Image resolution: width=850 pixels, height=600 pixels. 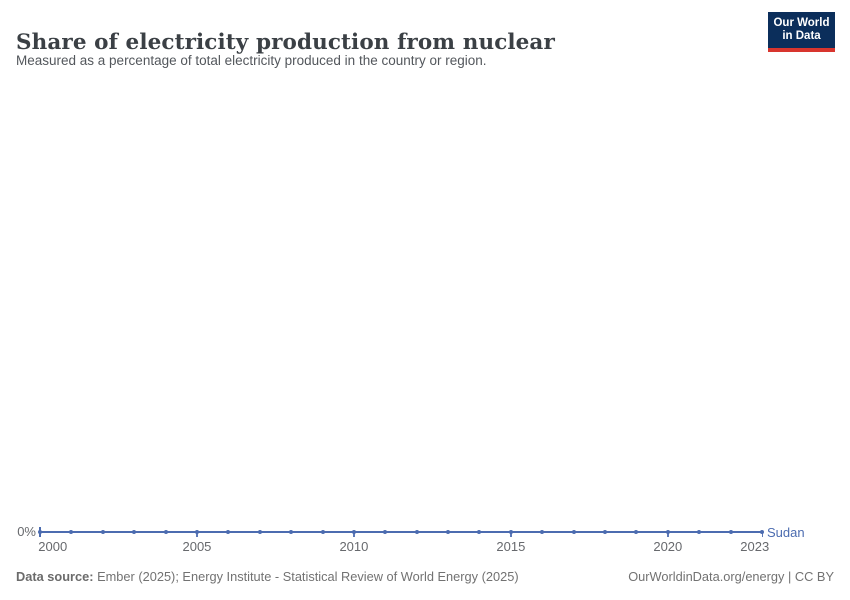 What do you see at coordinates (322, 532) in the screenshot?
I see `data-point-2009` at bounding box center [322, 532].